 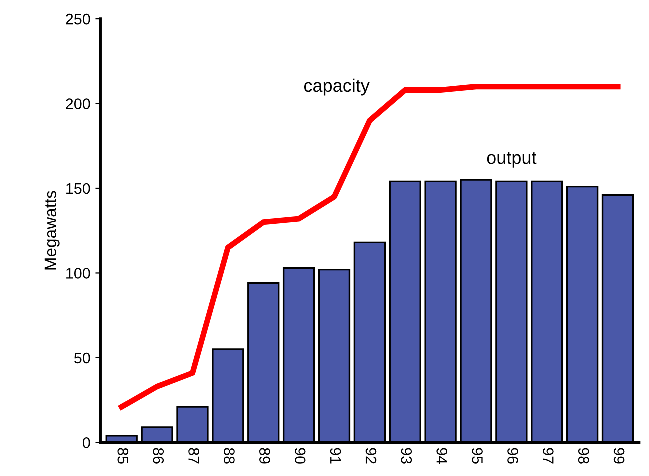 What do you see at coordinates (123, 456) in the screenshot?
I see `x-tick-label: 85` at bounding box center [123, 456].